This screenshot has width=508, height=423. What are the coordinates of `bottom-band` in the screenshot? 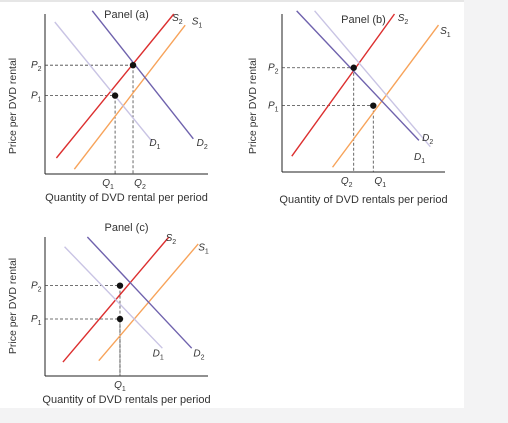 It's located at (232, 415).